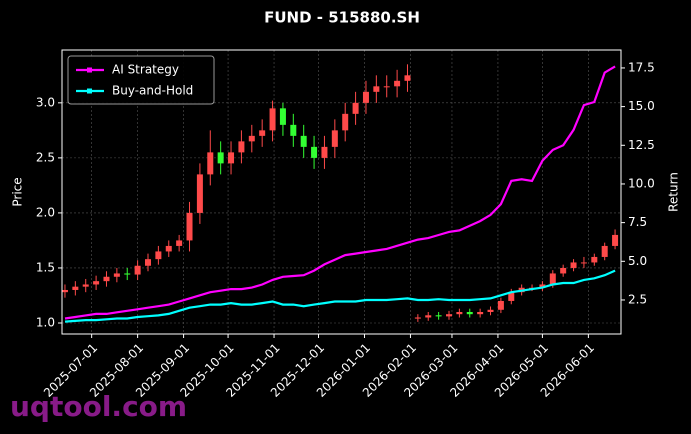  Describe the element at coordinates (340, 296) in the screenshot. I see `line-series` at that location.